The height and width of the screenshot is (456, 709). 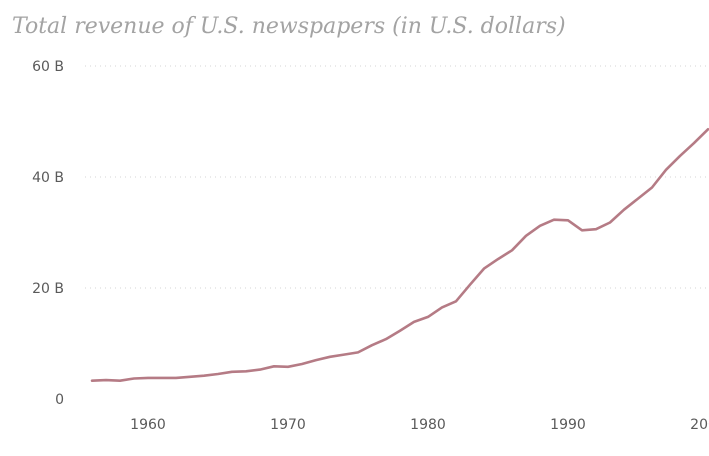 What do you see at coordinates (48, 178) in the screenshot?
I see `y-tick-label: 40 B` at bounding box center [48, 178].